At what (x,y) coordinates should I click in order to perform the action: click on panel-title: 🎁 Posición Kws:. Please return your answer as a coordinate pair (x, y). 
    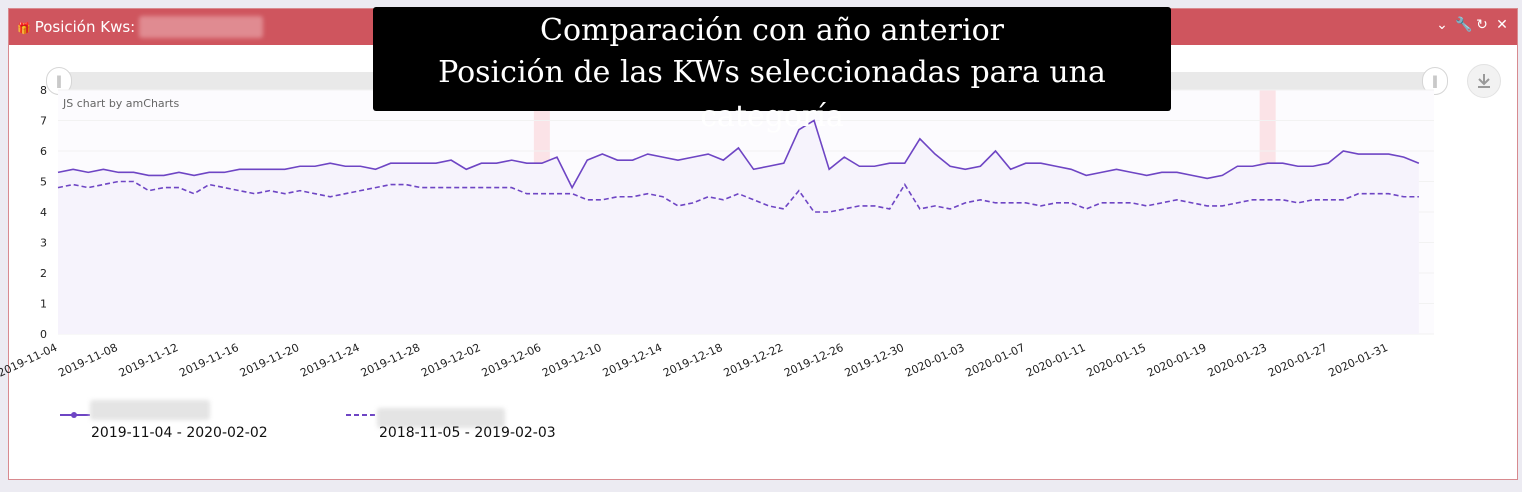
    Looking at the image, I should click on (76, 28).